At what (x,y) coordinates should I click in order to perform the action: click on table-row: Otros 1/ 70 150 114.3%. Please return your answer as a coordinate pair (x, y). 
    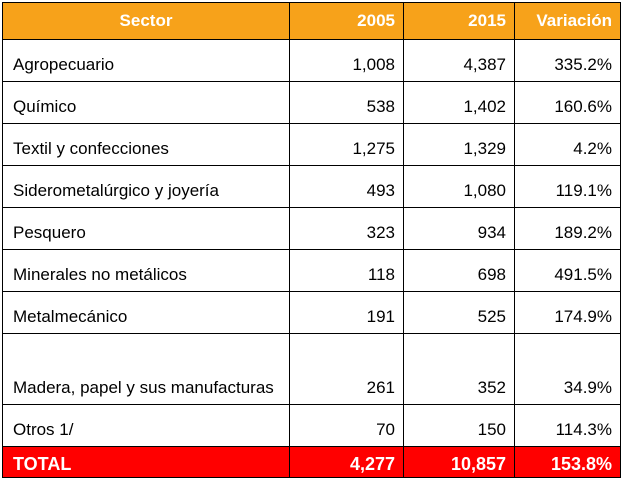
    Looking at the image, I should click on (311, 425).